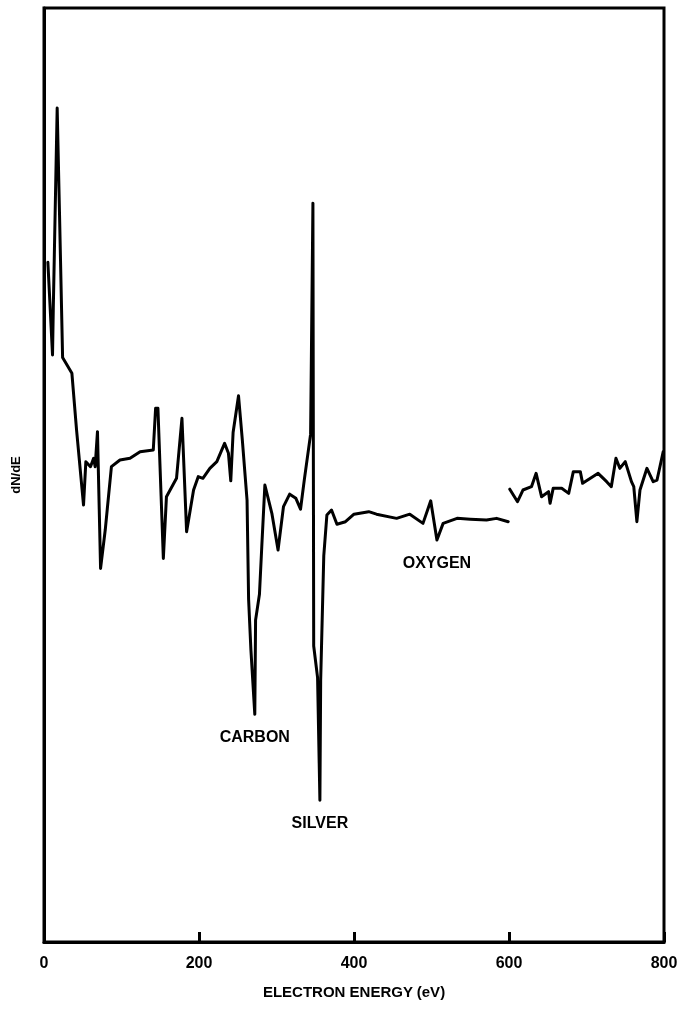  Describe the element at coordinates (199, 962) in the screenshot. I see `x-tick-label: 200` at that location.